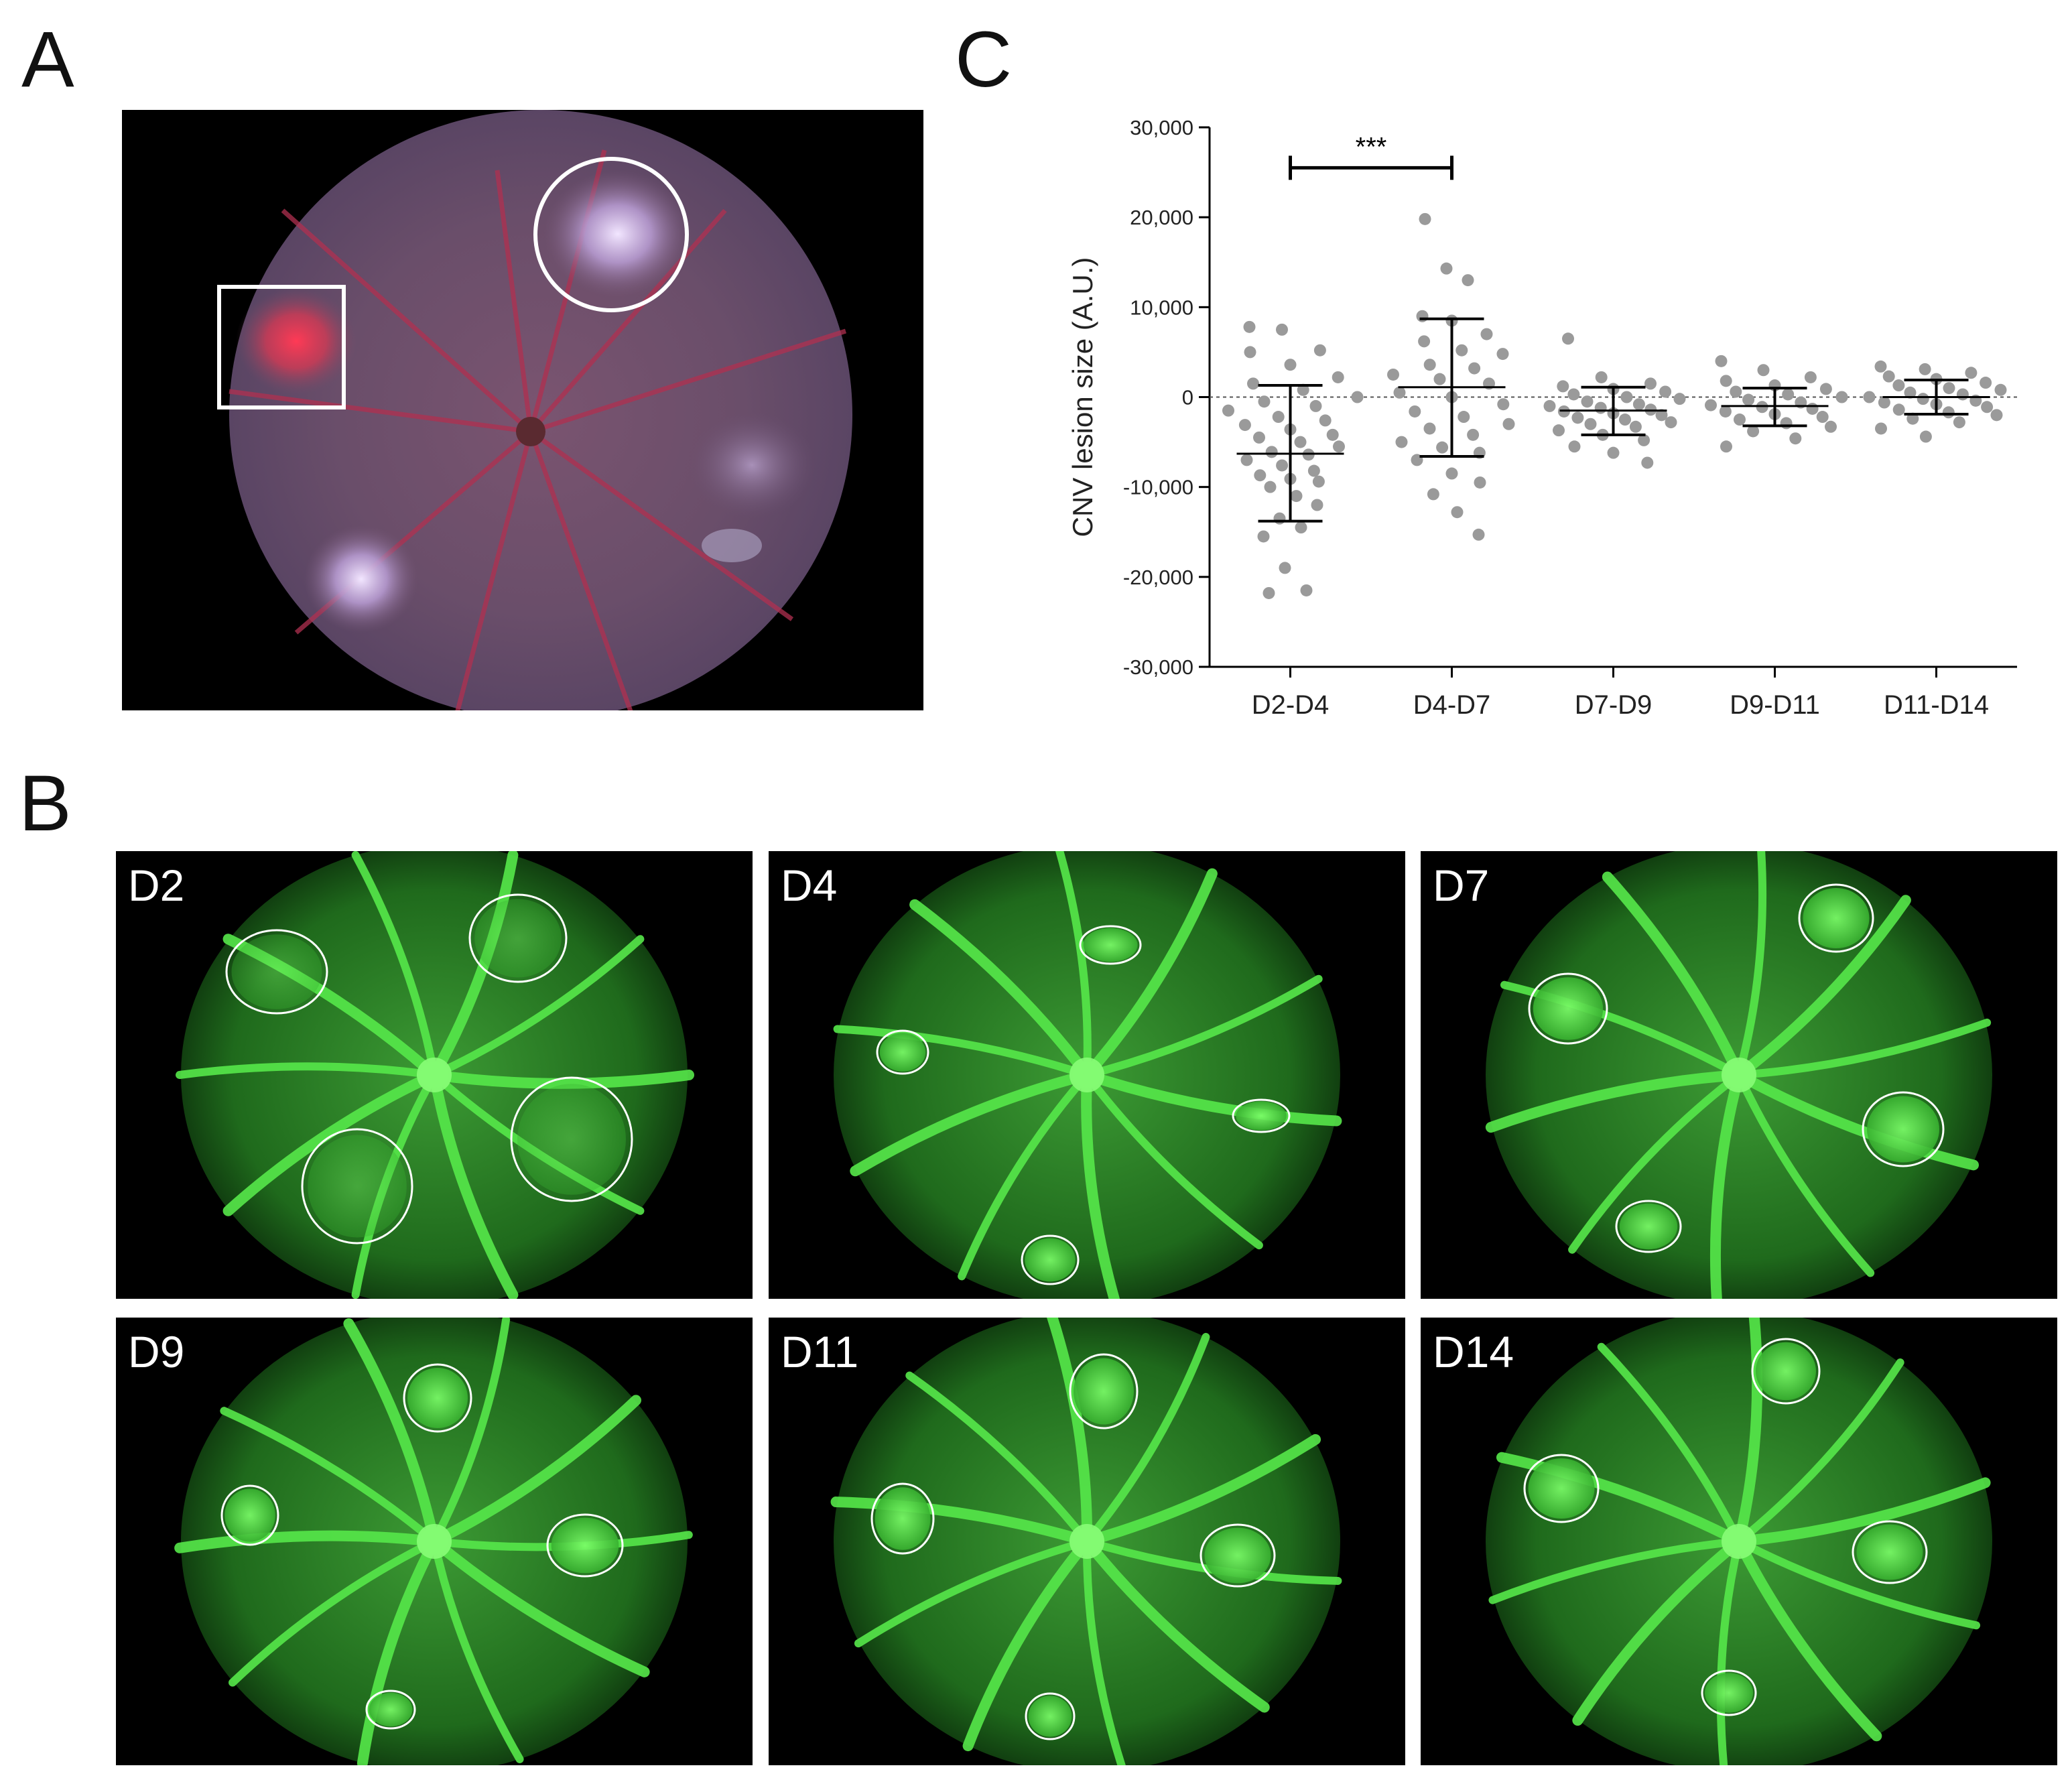 The image size is (2072, 1782). I want to click on tile-label-d9: D9, so click(156, 1352).